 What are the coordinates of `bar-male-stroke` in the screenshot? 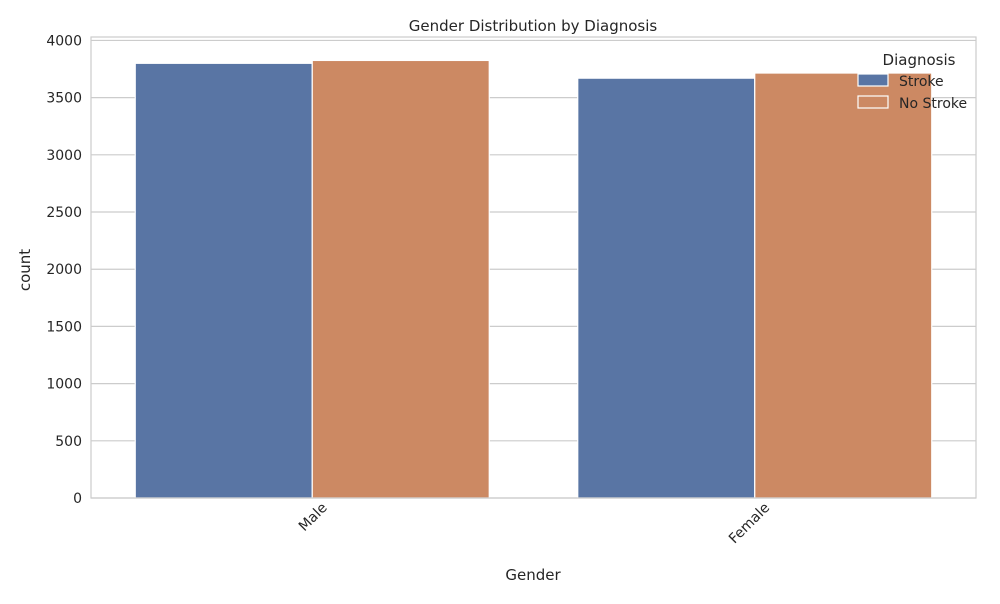 It's located at (223, 280).